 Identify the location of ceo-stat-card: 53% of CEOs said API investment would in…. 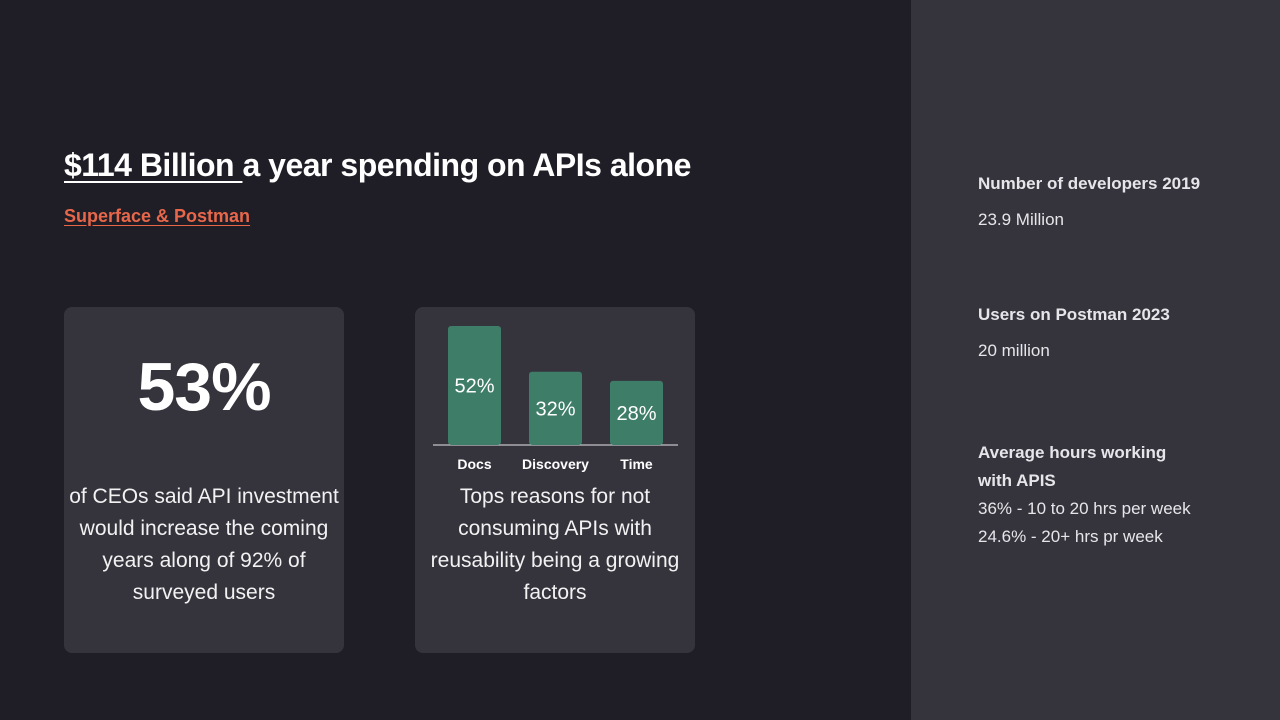
(204, 480).